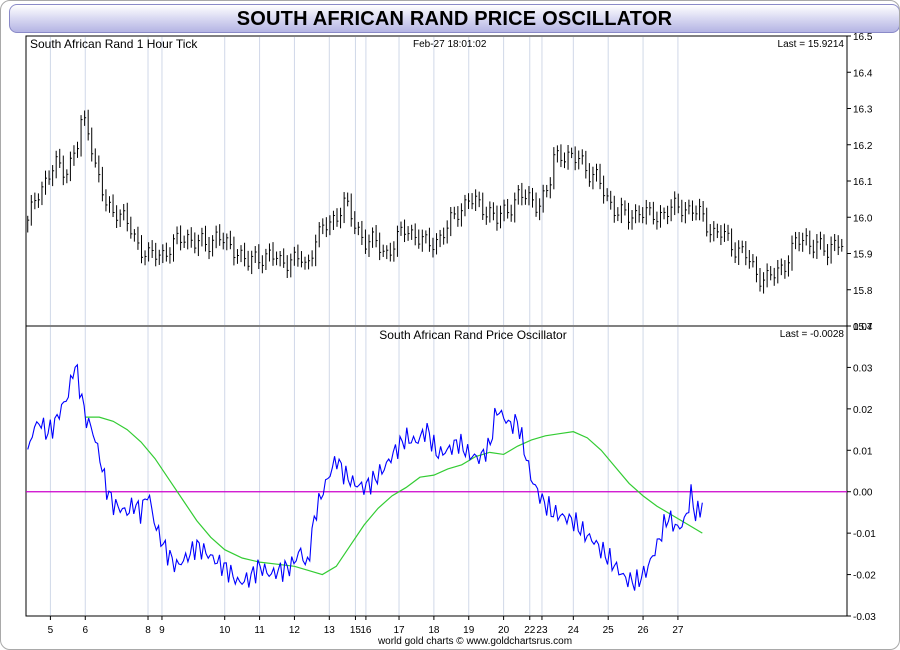 The width and height of the screenshot is (900, 650). What do you see at coordinates (678, 630) in the screenshot?
I see `x-tick-label: 27` at bounding box center [678, 630].